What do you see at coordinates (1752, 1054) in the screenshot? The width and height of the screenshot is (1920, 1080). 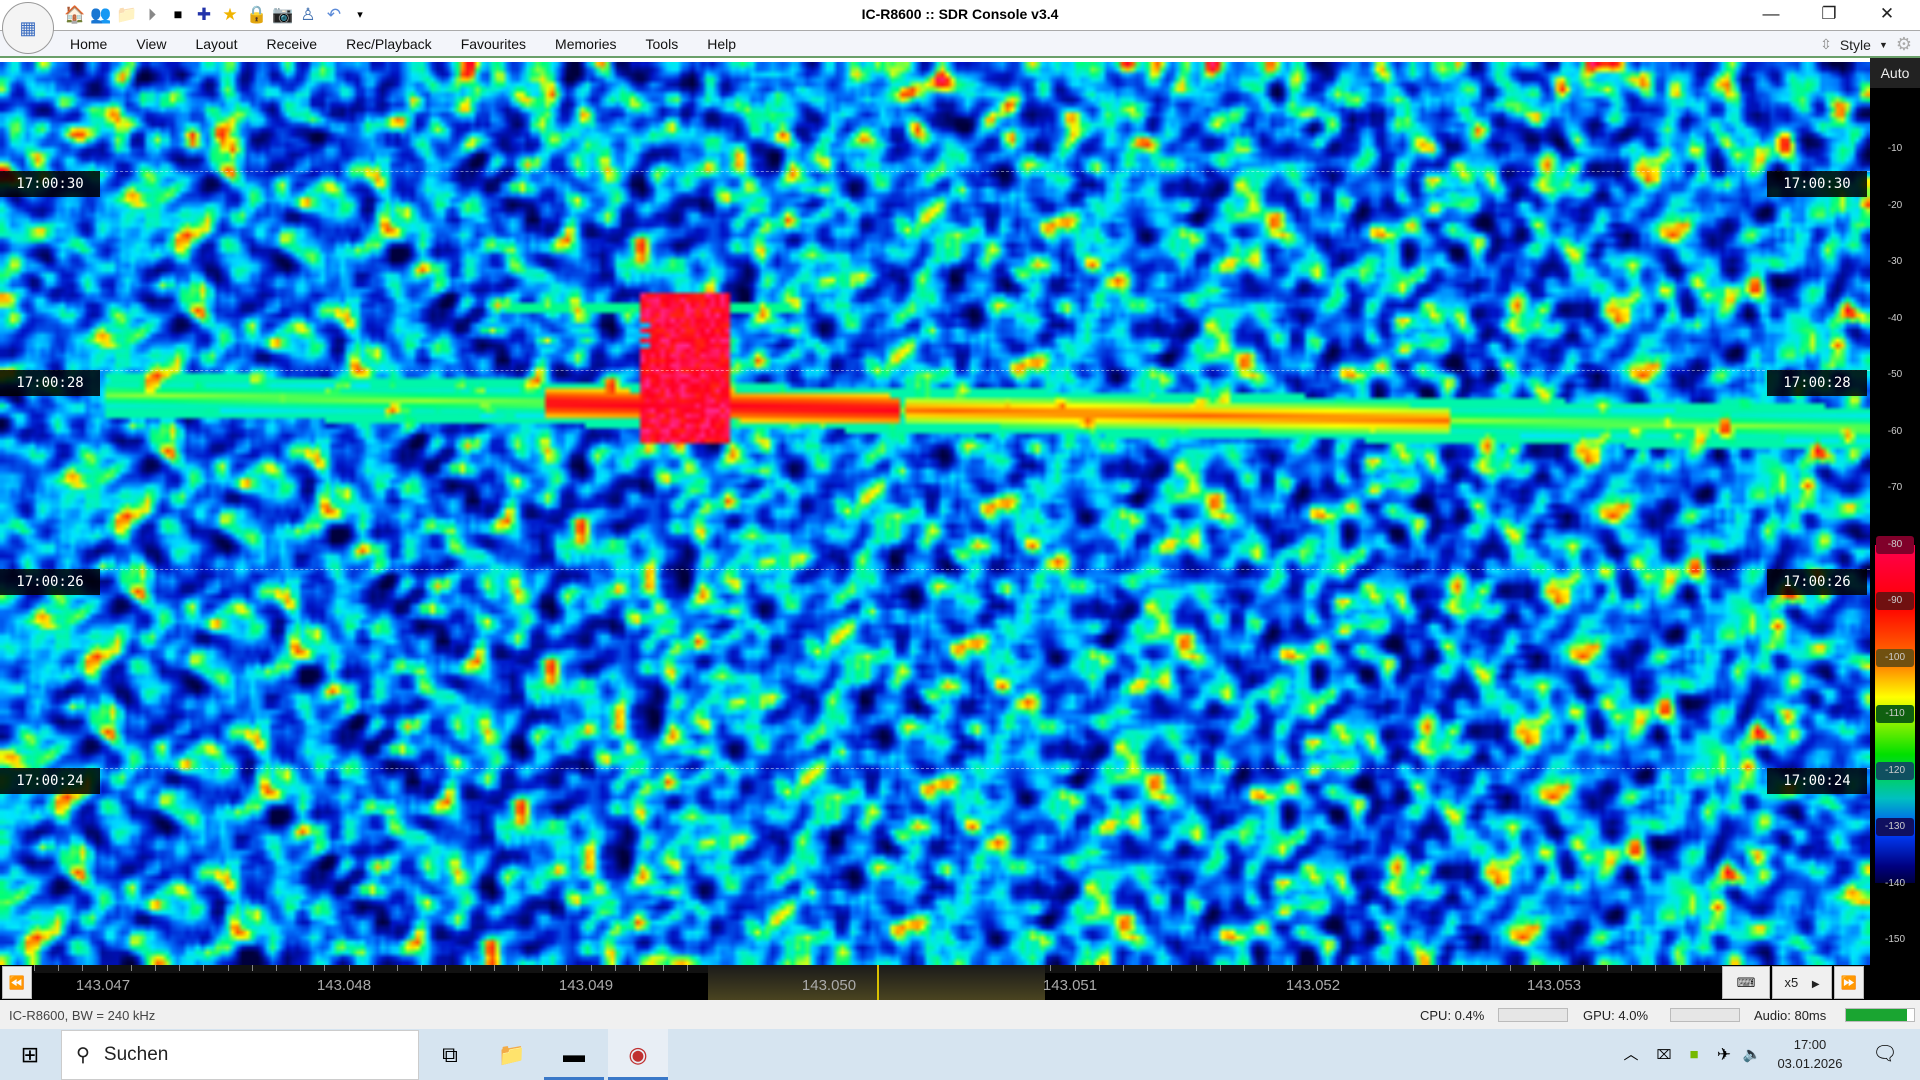 I see `volume-icon: 🔈` at bounding box center [1752, 1054].